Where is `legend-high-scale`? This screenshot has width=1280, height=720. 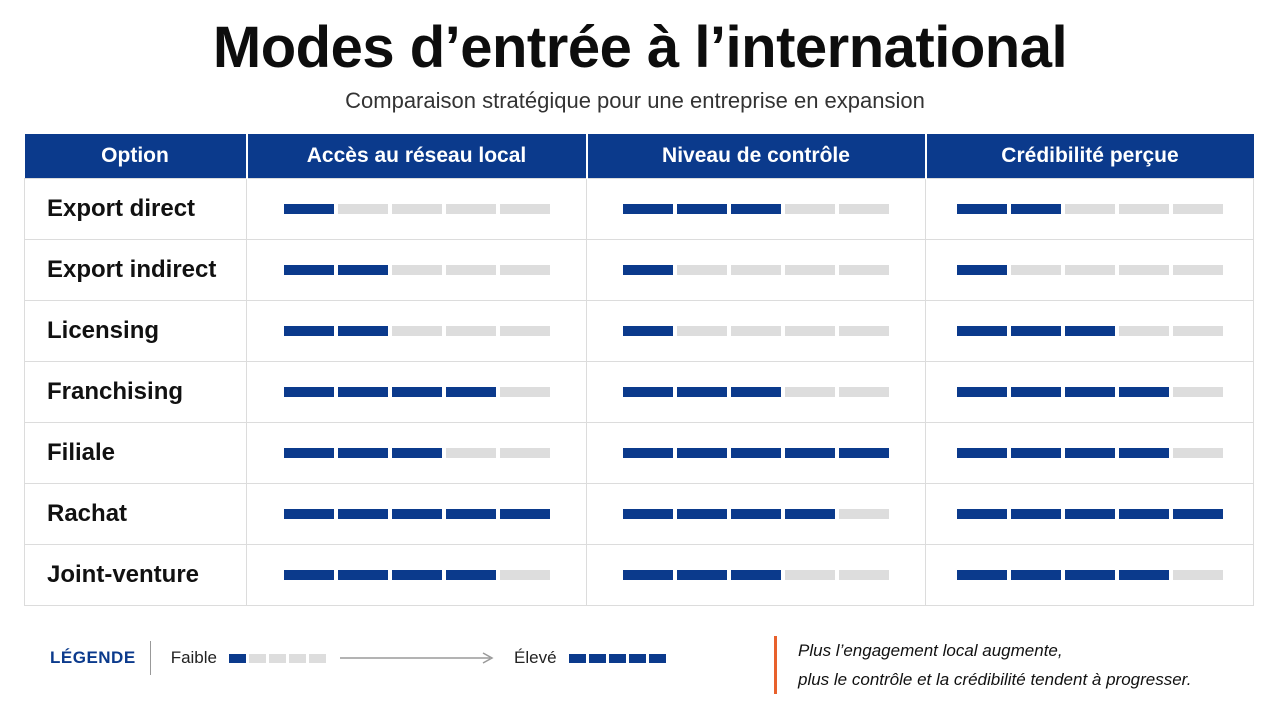 legend-high-scale is located at coordinates (617, 658).